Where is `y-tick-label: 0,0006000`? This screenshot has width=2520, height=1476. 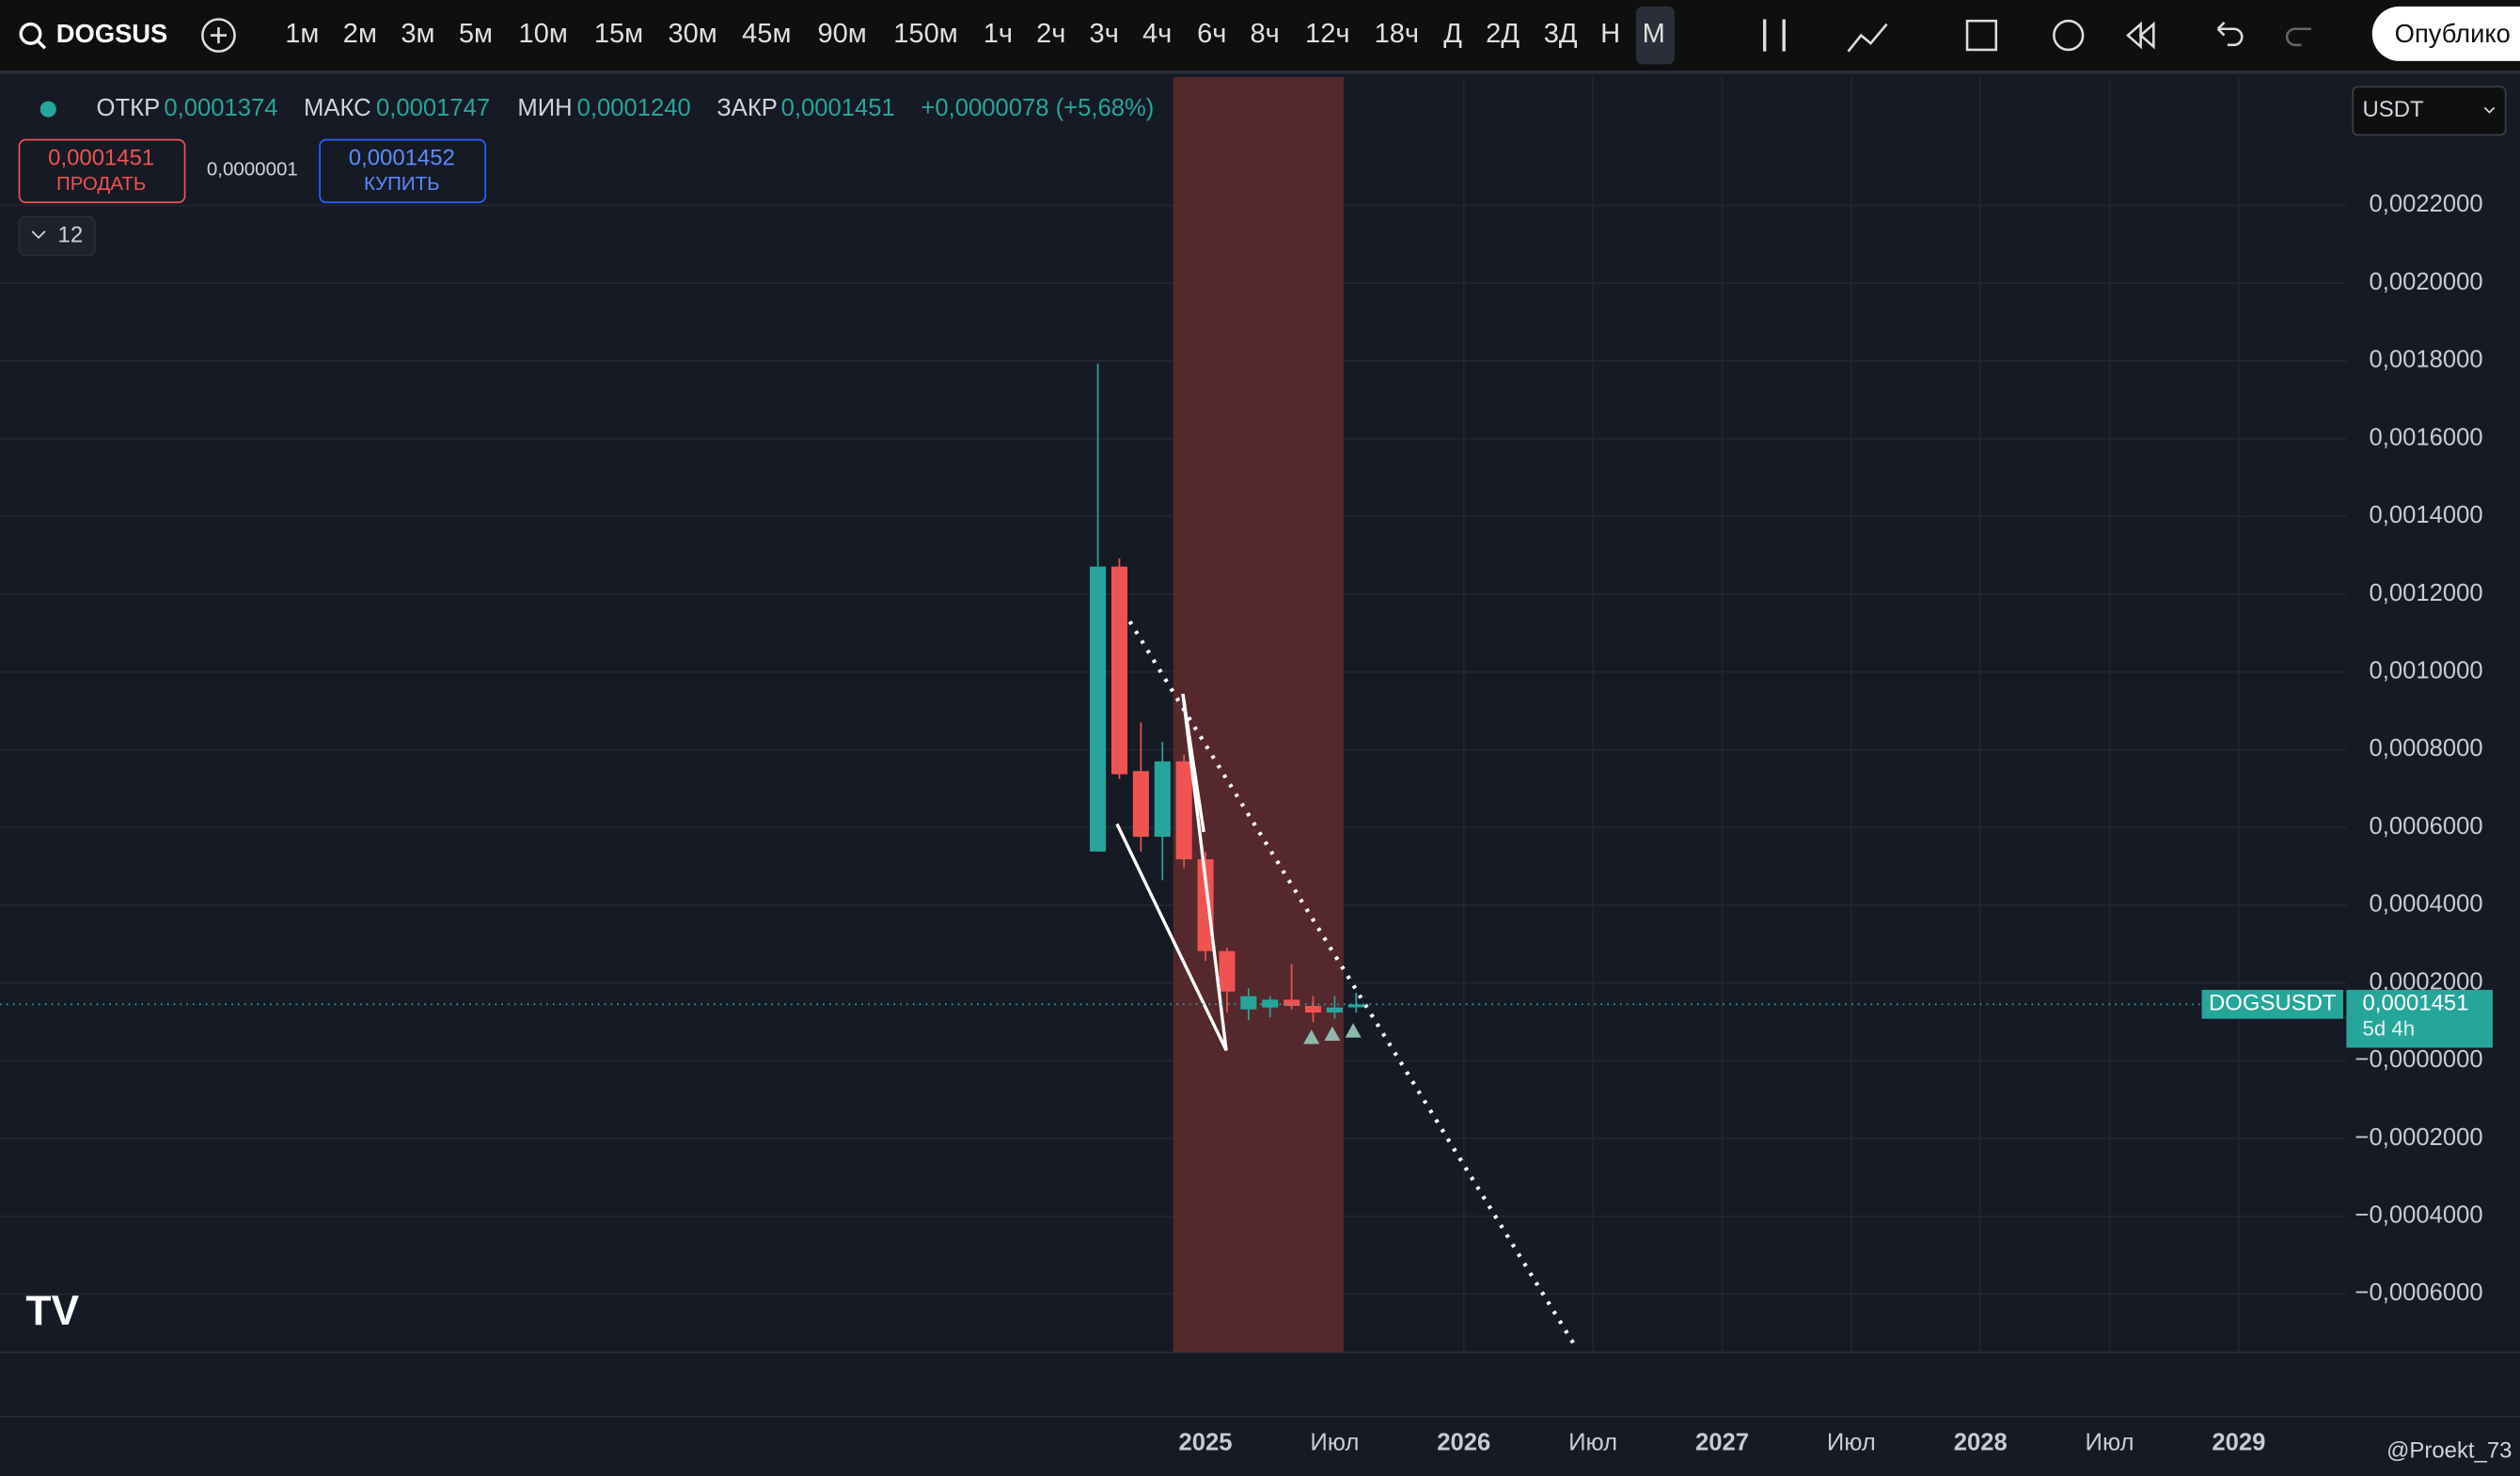
y-tick-label: 0,0006000 is located at coordinates (2426, 826).